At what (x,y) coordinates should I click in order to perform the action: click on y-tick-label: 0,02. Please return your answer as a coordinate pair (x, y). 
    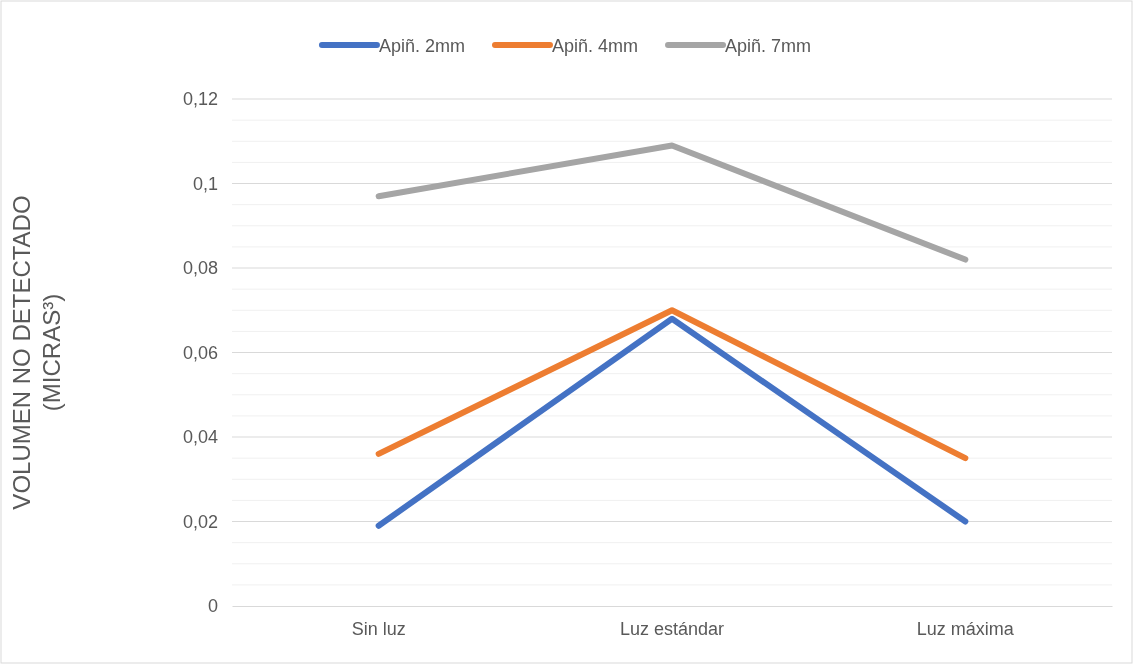
    Looking at the image, I should click on (200, 521).